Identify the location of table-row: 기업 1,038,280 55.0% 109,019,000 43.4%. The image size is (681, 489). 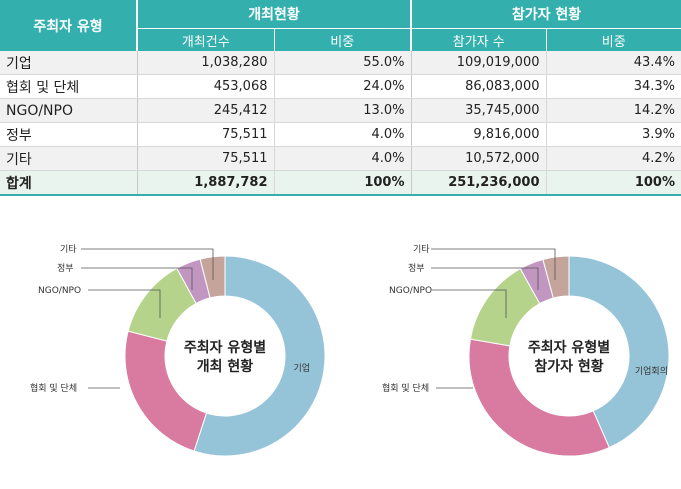
(340, 63).